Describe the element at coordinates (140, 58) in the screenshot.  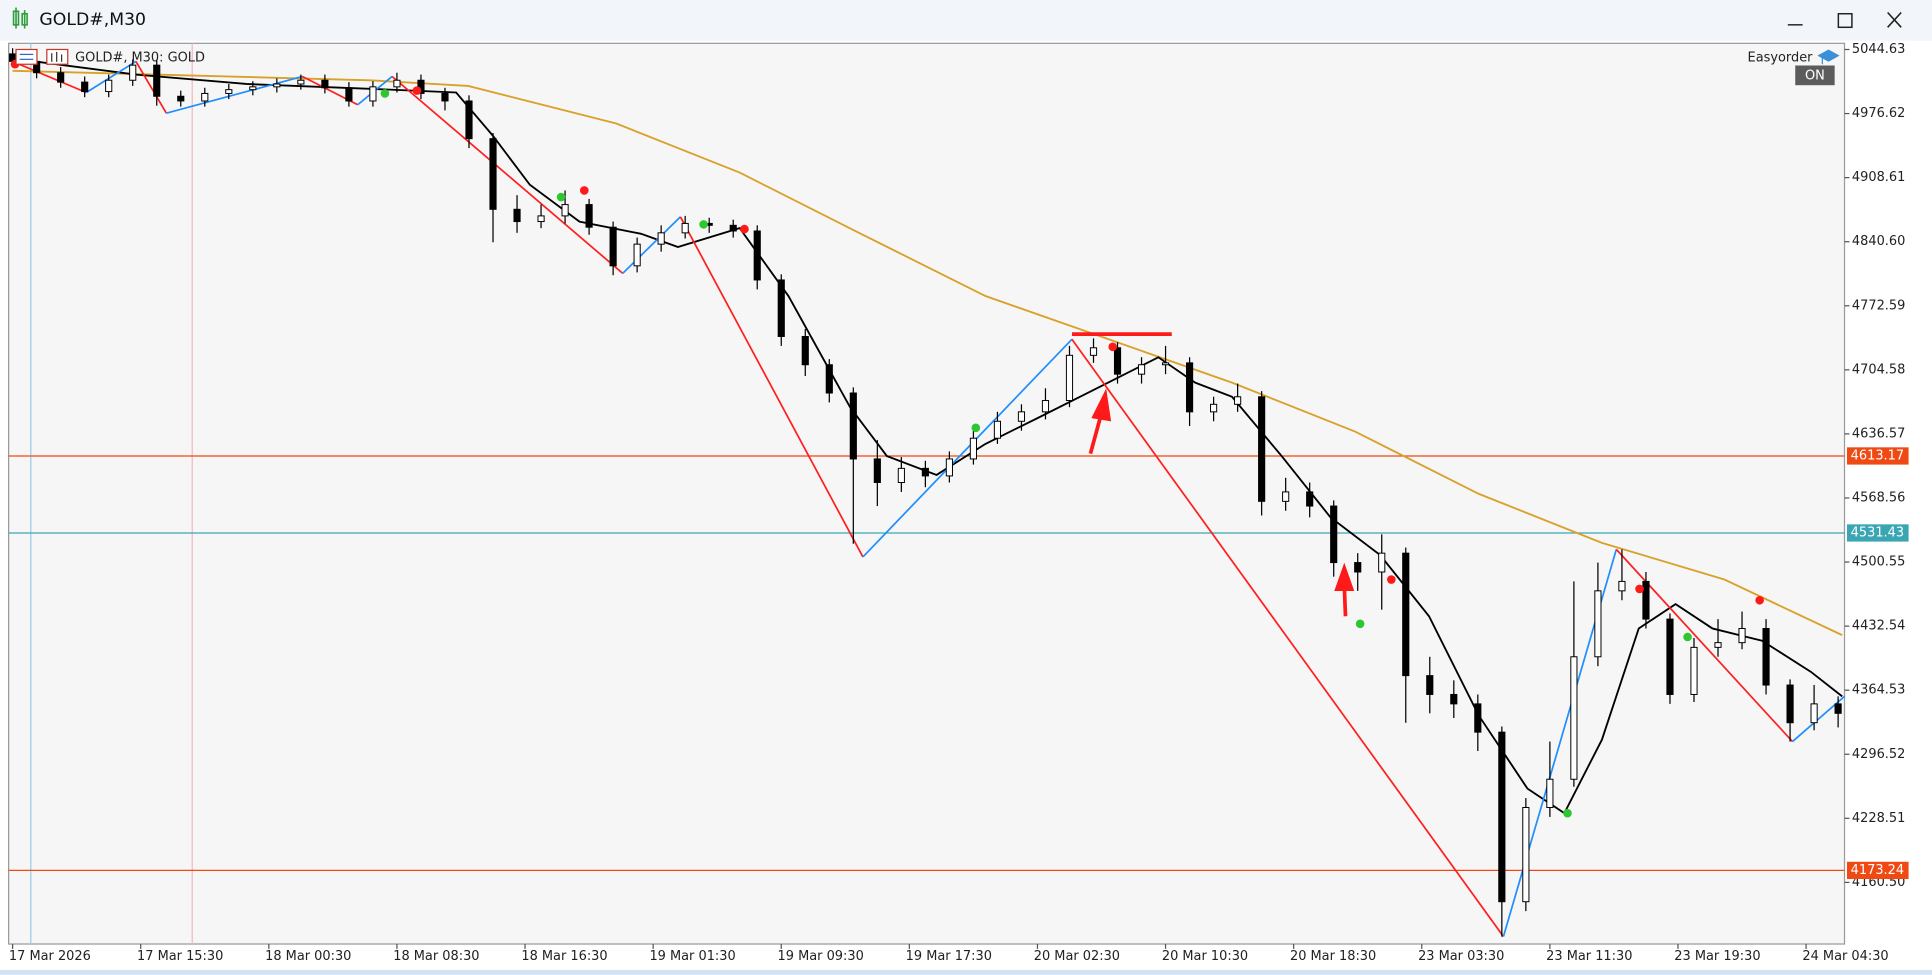
I see `chart-label: GOLD#, M30: GOLD` at that location.